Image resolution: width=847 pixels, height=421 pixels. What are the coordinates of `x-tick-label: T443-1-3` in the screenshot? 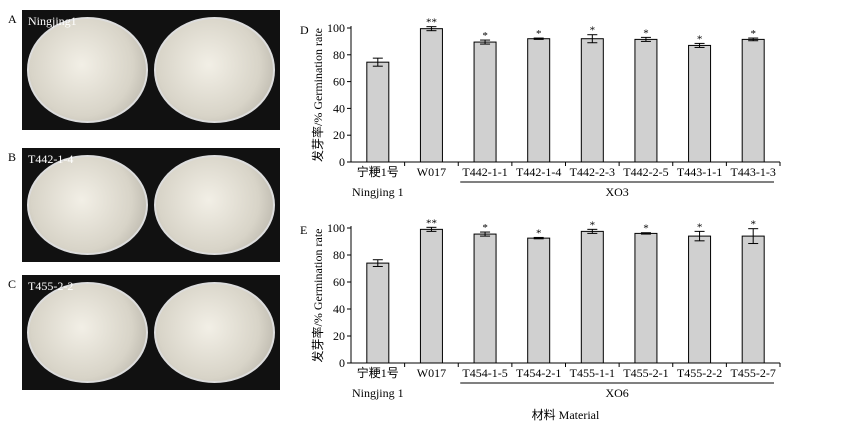 It's located at (753, 172).